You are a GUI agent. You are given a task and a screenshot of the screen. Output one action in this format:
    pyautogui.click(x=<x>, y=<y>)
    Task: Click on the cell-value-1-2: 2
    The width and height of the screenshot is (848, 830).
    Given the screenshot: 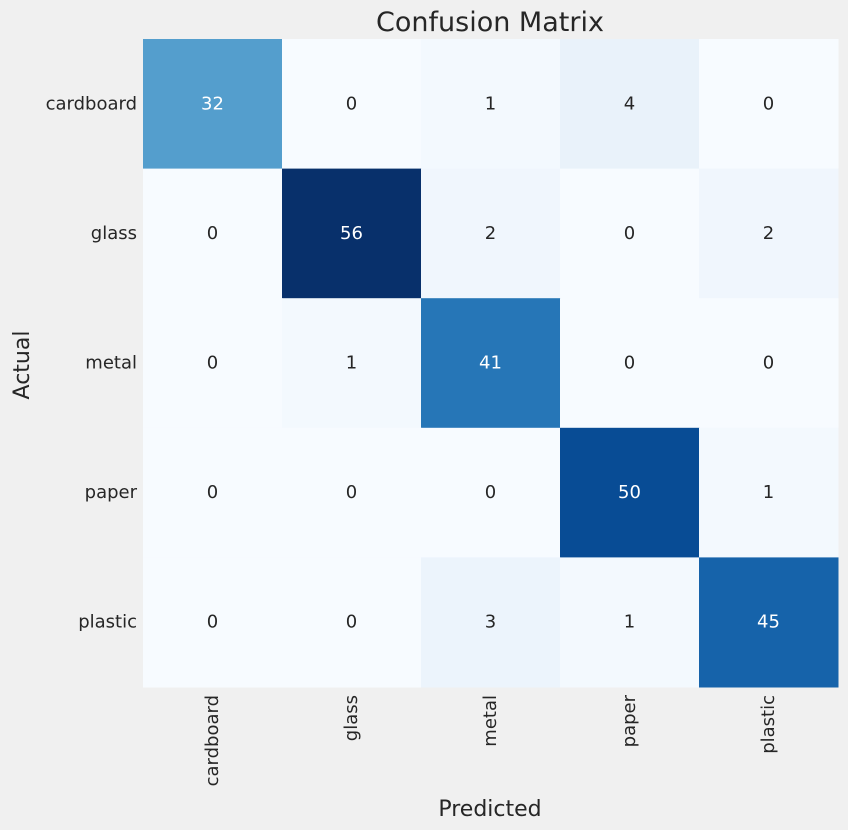 What is the action you would take?
    pyautogui.click(x=490, y=233)
    